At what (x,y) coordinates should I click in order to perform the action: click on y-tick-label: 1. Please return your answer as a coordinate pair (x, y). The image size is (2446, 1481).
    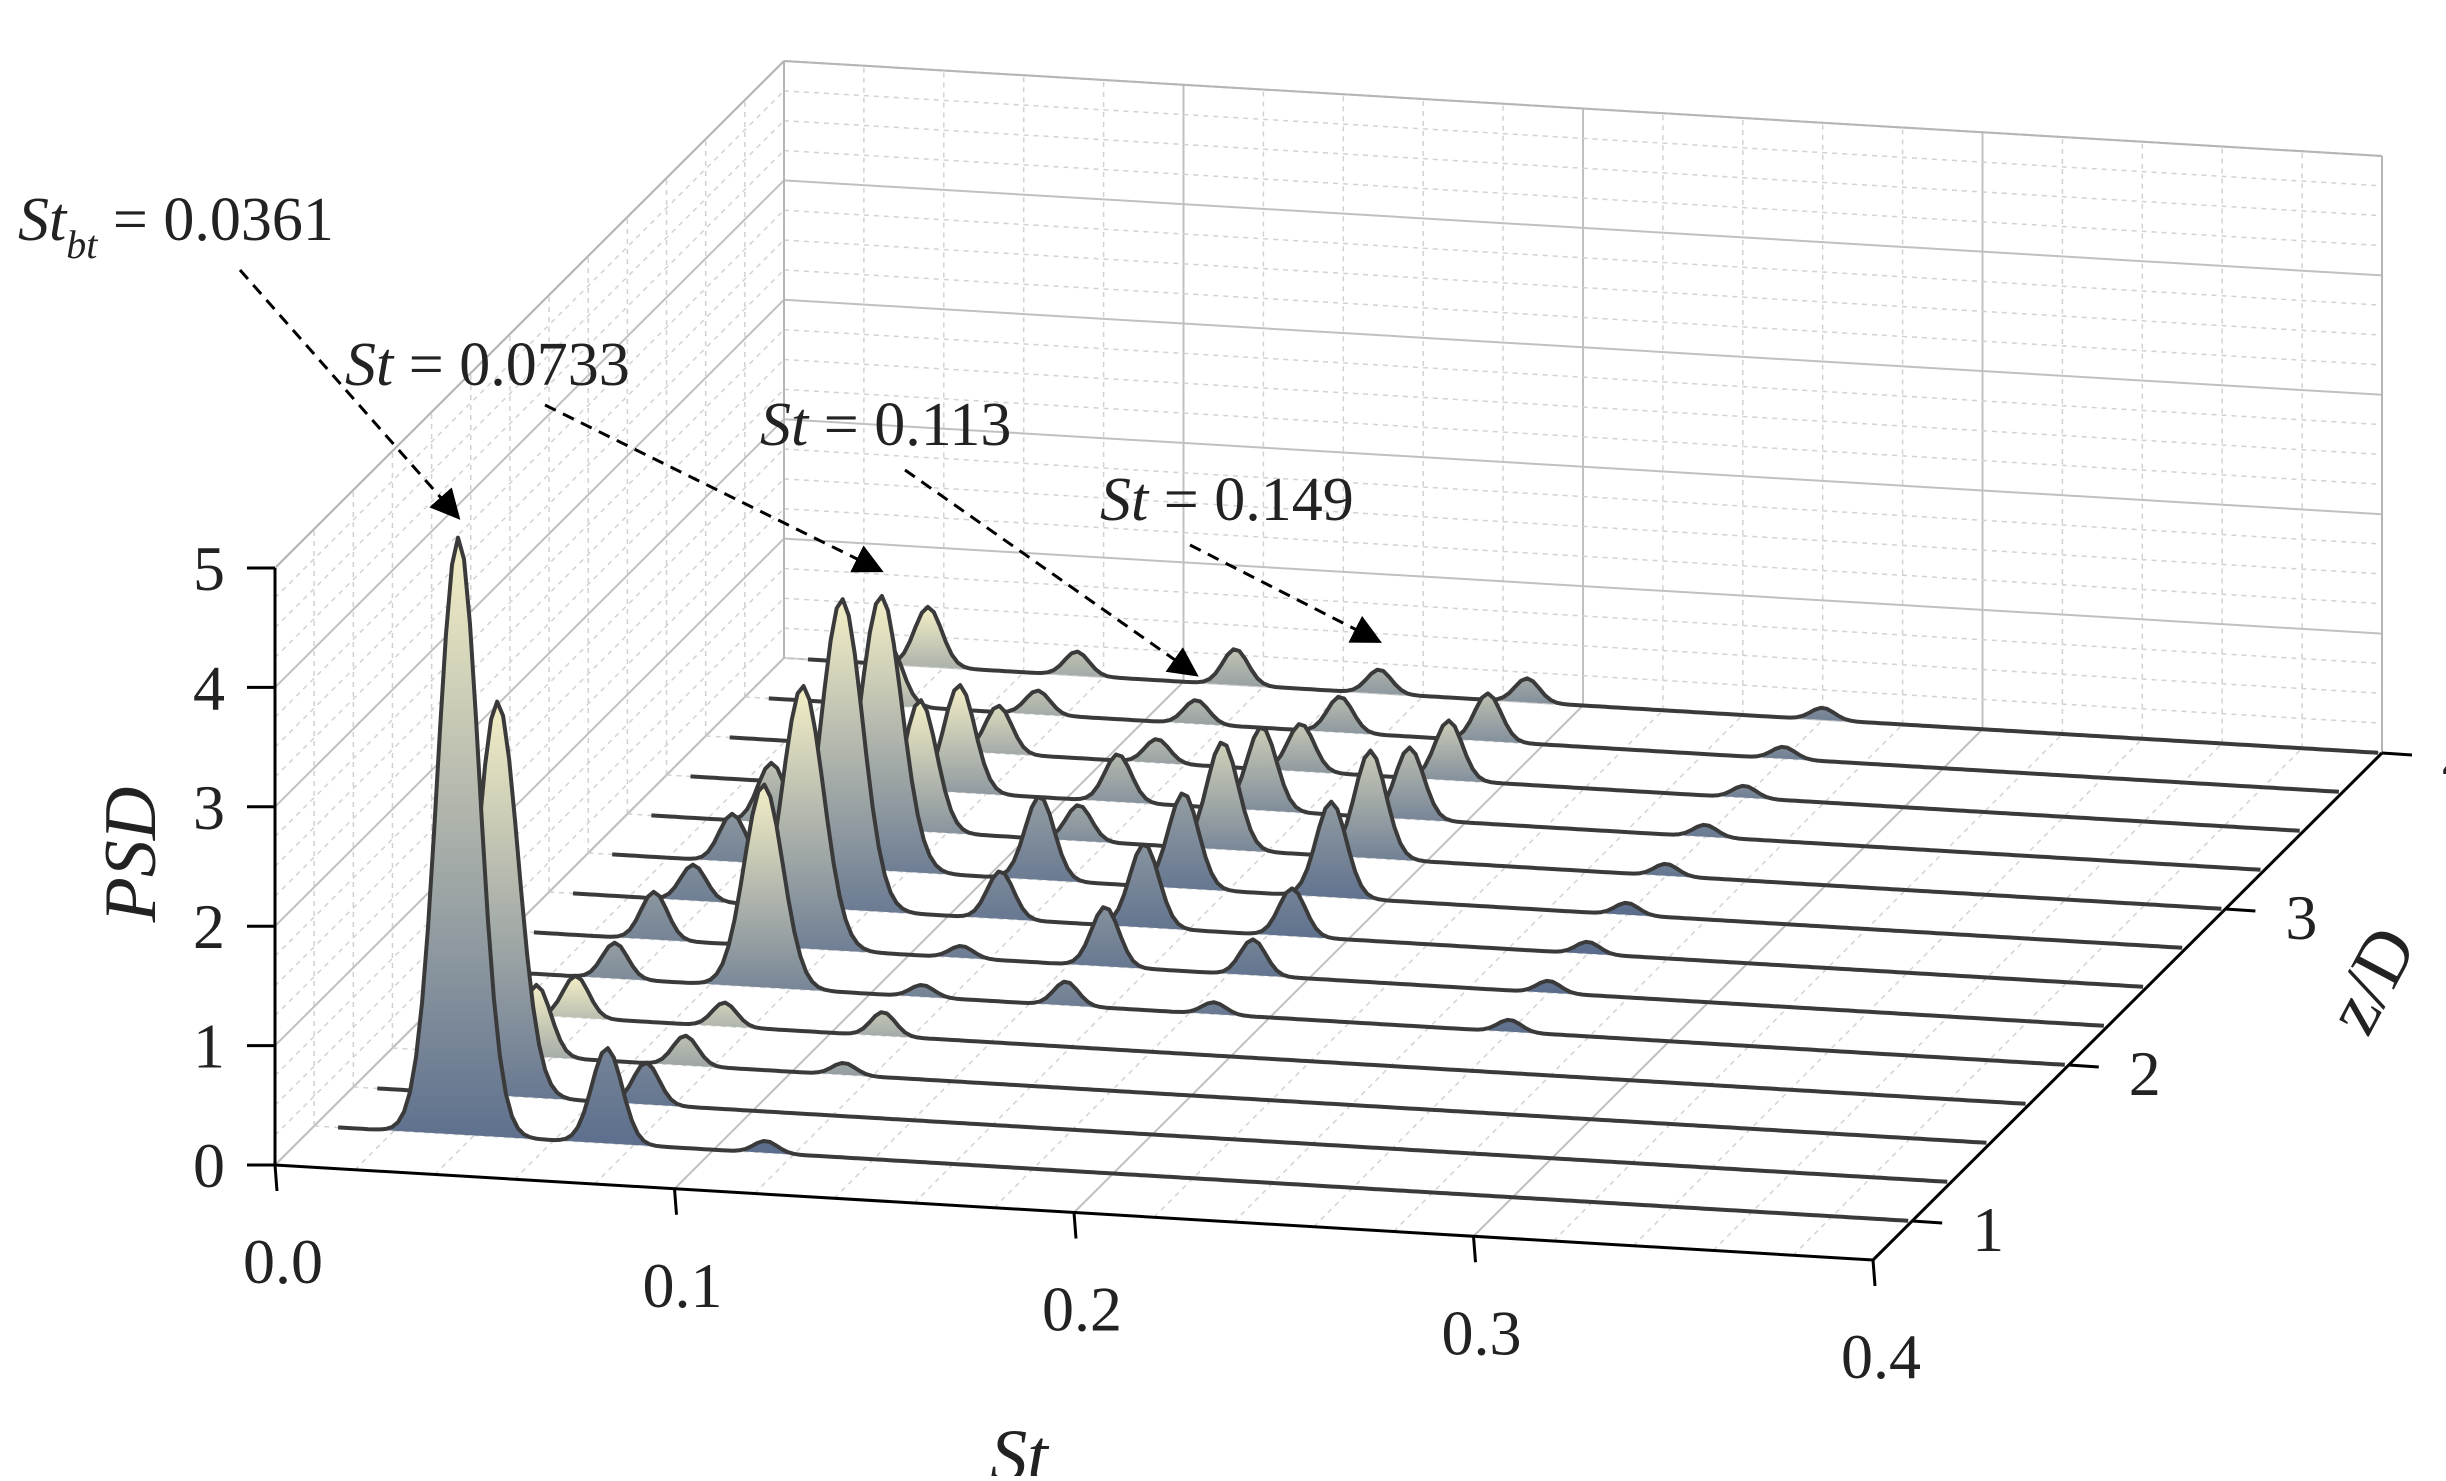
    Looking at the image, I should click on (209, 1046).